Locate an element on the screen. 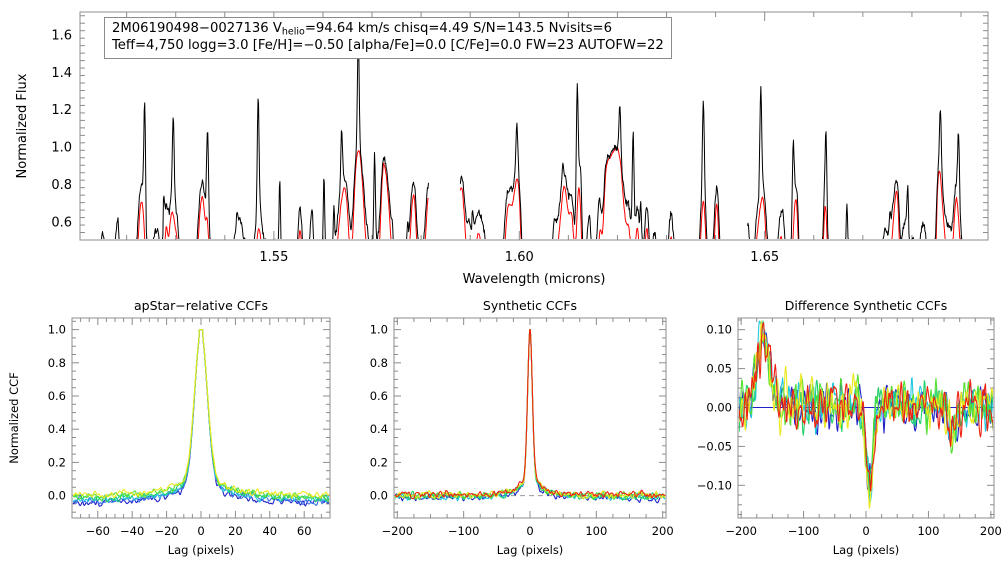  svg-text: Normalized Flux is located at coordinates (22, 125).